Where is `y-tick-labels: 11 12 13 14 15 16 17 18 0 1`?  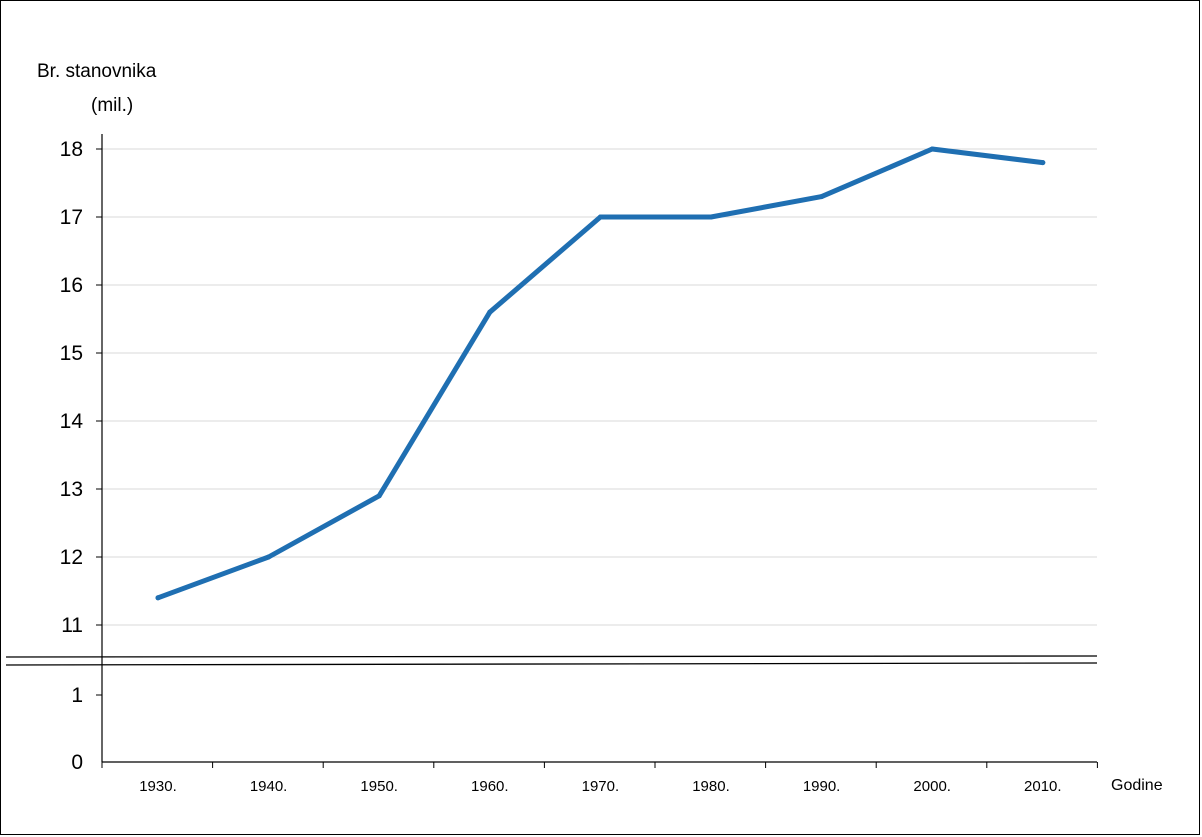
y-tick-labels: 11 12 13 14 15 16 17 18 0 1 is located at coordinates (72, 456).